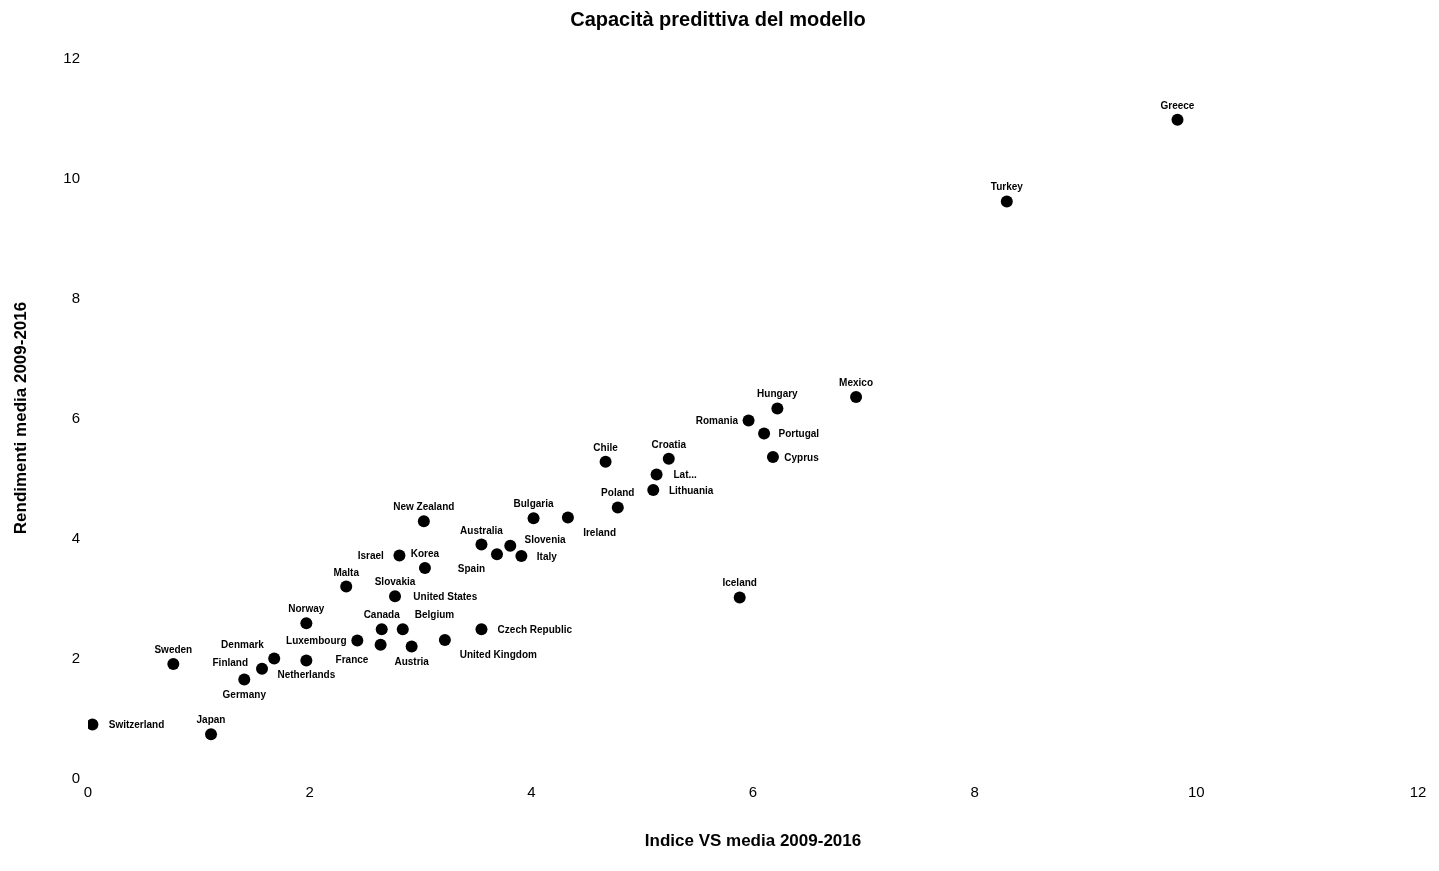 This screenshot has width=1439, height=871. I want to click on annotation: Luxembourg, so click(316, 641).